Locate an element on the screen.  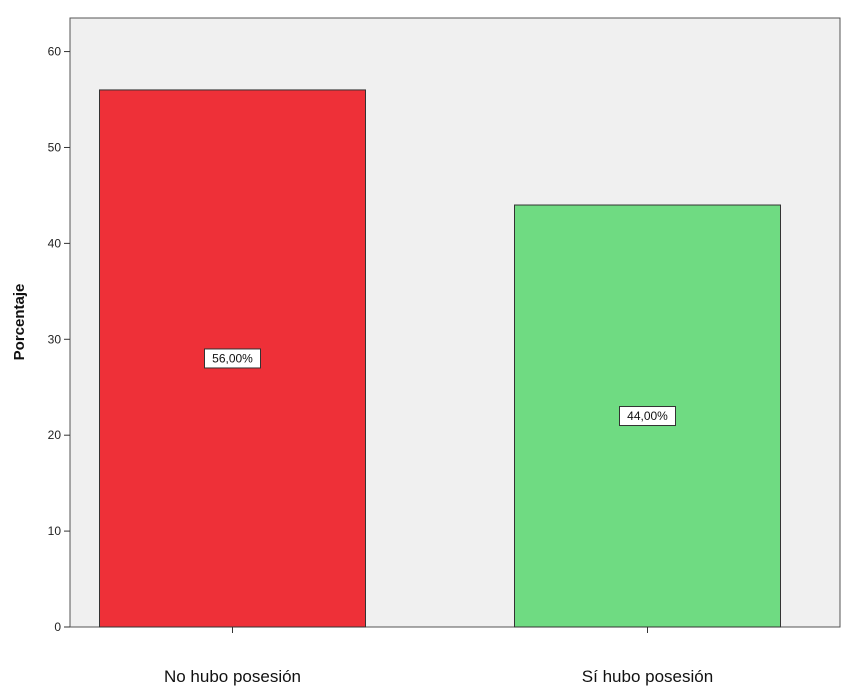
y-tick-label: 40 is located at coordinates (55, 243).